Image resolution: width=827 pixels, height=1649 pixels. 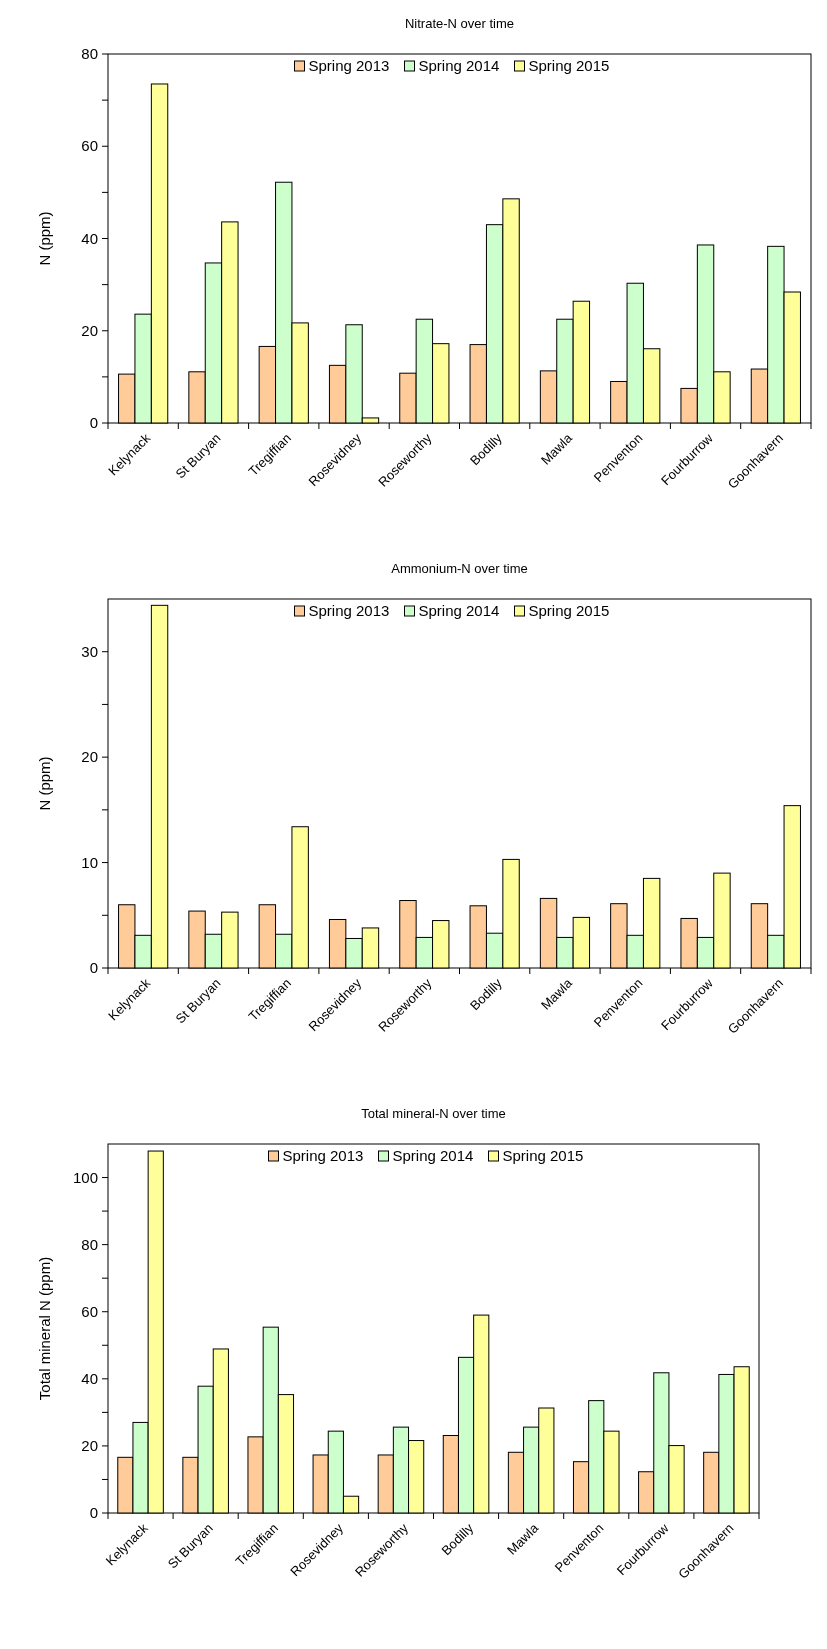 What do you see at coordinates (85, 1177) in the screenshot?
I see `y-tick-label: 100` at bounding box center [85, 1177].